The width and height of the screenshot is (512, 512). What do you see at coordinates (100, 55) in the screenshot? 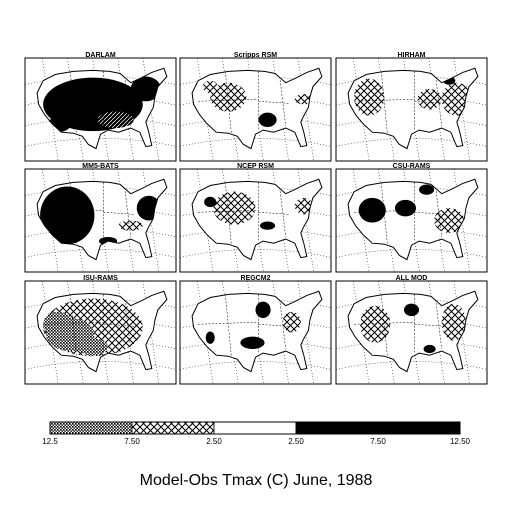
I see `panel-label: DARLAM` at bounding box center [100, 55].